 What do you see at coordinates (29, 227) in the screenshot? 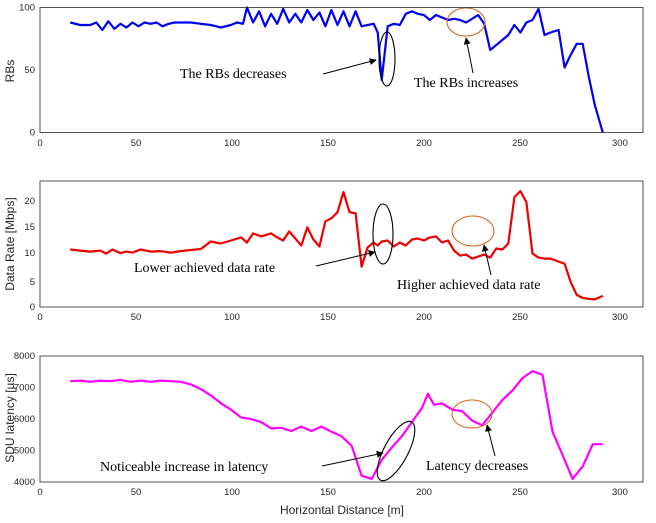
I see `y-tick-label: 15` at bounding box center [29, 227].